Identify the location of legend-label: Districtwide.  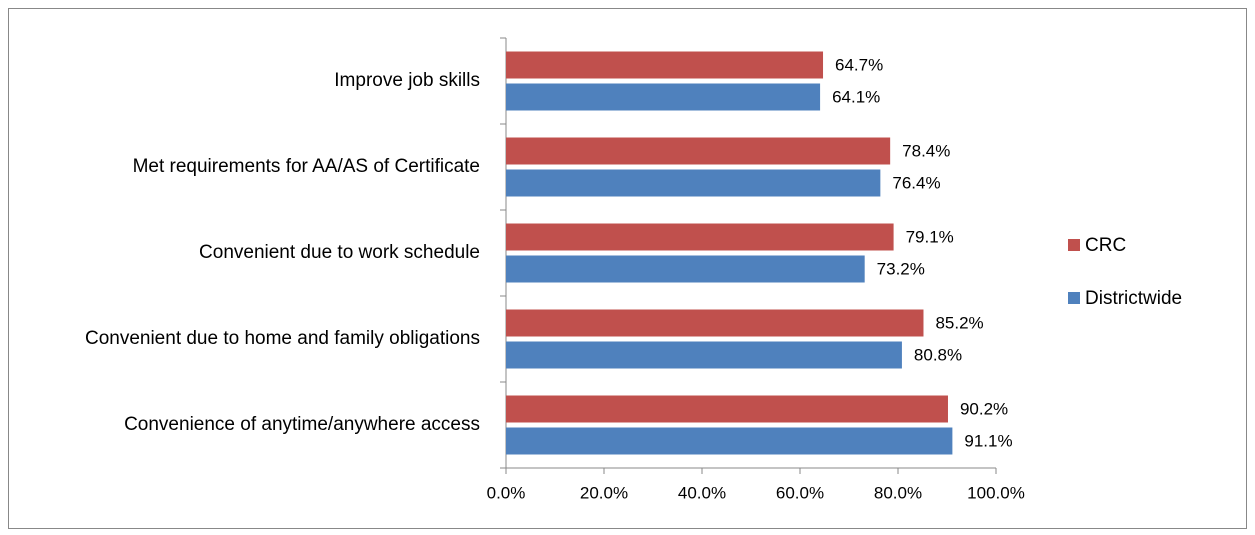
(1133, 298).